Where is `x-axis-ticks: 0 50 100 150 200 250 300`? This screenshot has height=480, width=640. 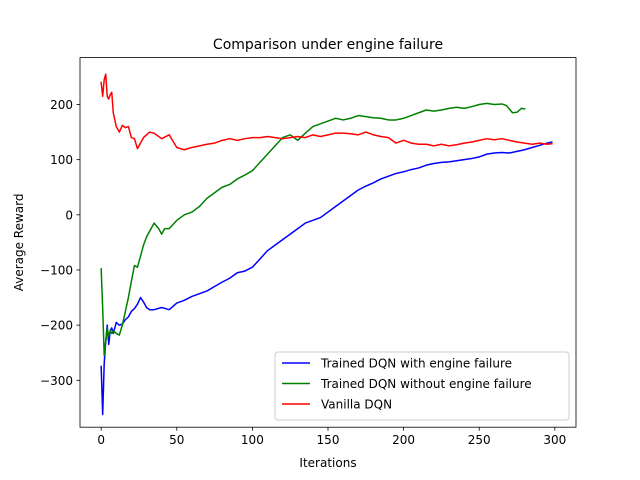
x-axis-ticks: 0 50 100 150 200 250 300 is located at coordinates (331, 437).